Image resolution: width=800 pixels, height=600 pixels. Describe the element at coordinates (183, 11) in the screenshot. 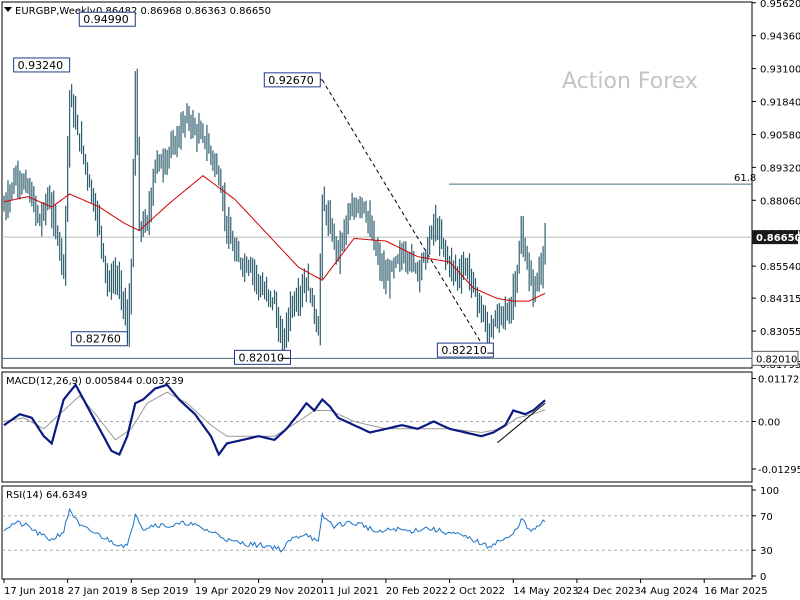

I see `header-ohlc: 0.86482 0.86968 0.86363 0.86650` at that location.